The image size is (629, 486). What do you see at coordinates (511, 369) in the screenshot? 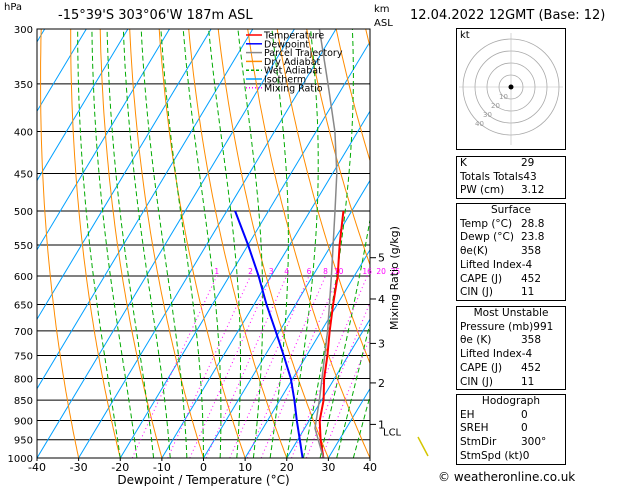
I see `most-unstable-row: CAPE (J) 452` at bounding box center [511, 369].